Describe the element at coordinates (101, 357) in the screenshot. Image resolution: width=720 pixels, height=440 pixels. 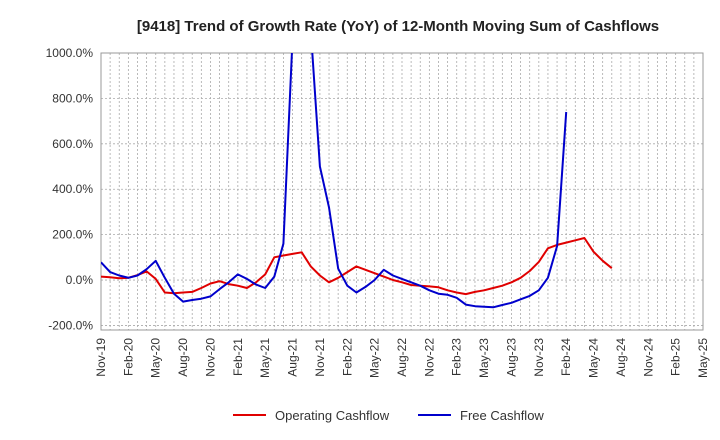
I see `x-tick-label: Nov-19` at that location.